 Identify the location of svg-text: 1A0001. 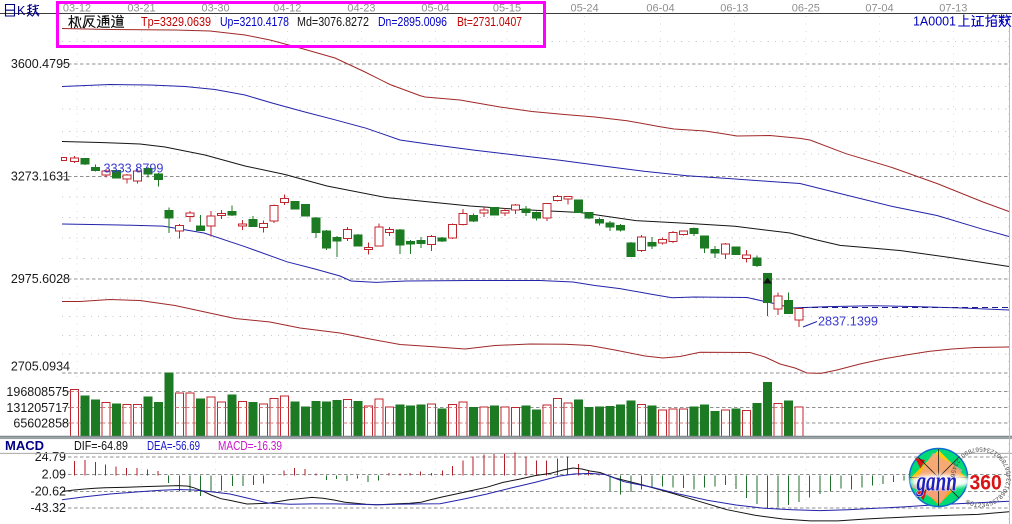
(934, 21).